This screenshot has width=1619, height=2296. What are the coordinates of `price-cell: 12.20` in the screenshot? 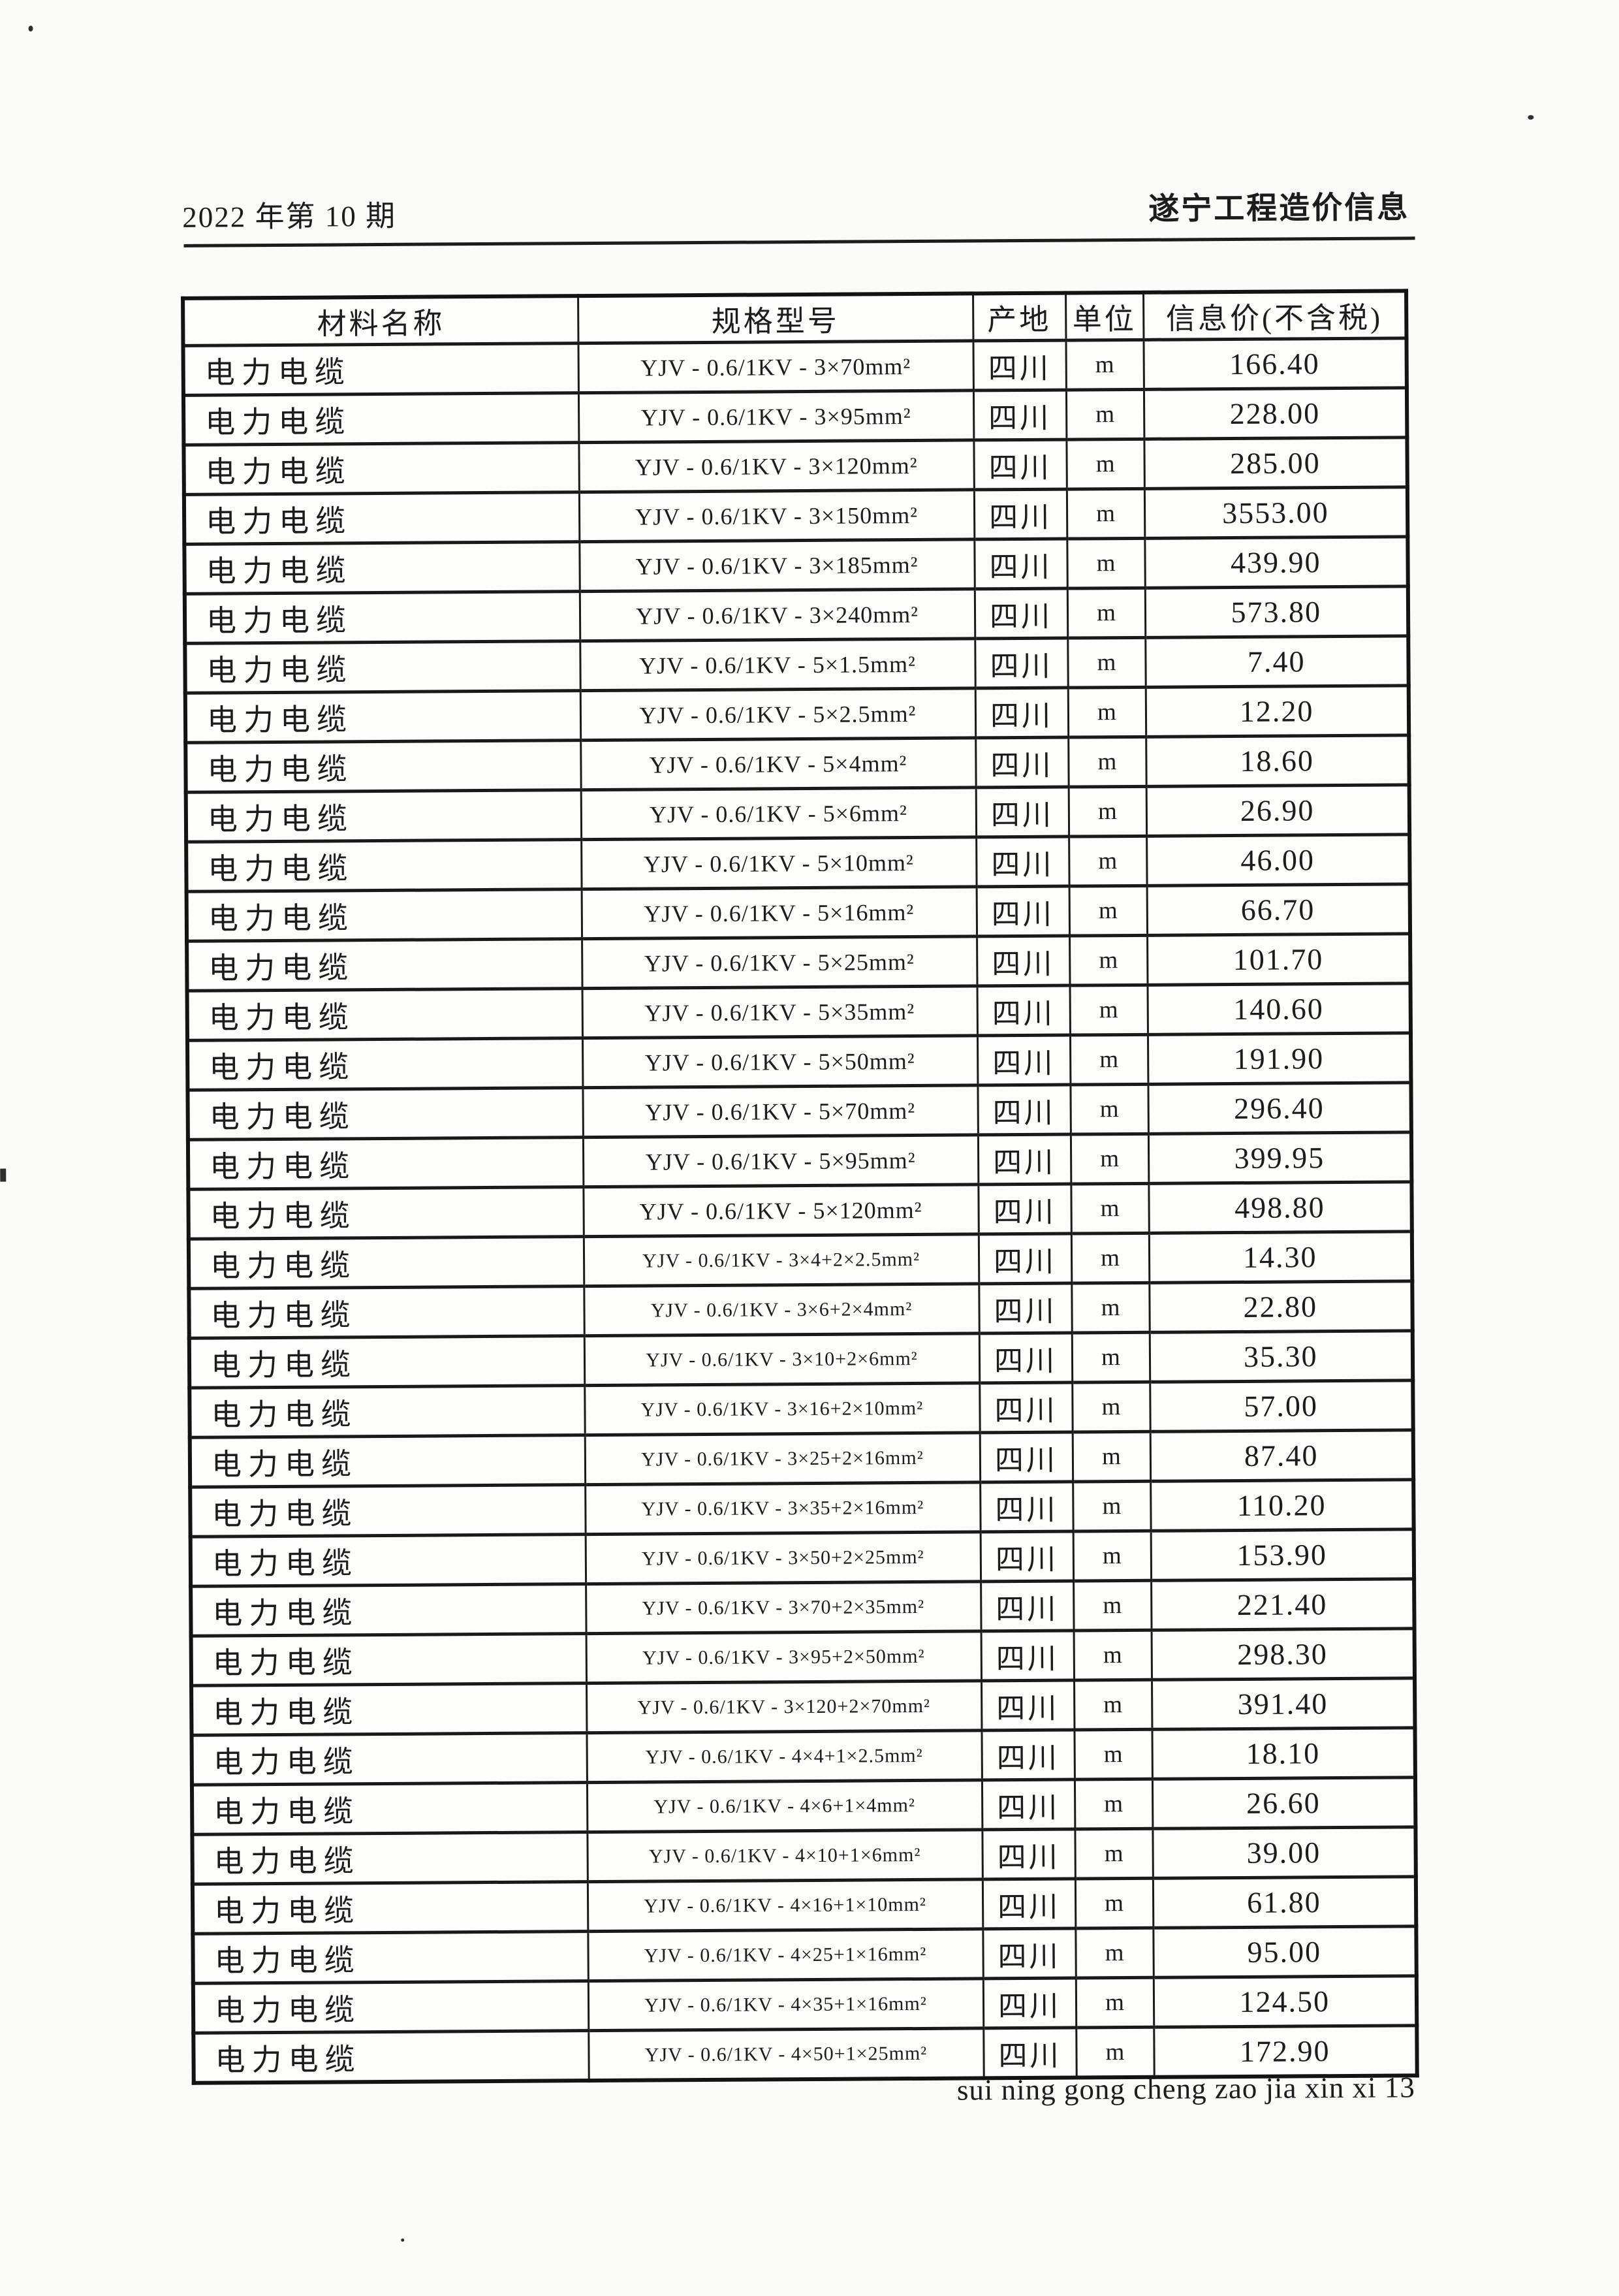 It's located at (1277, 711).